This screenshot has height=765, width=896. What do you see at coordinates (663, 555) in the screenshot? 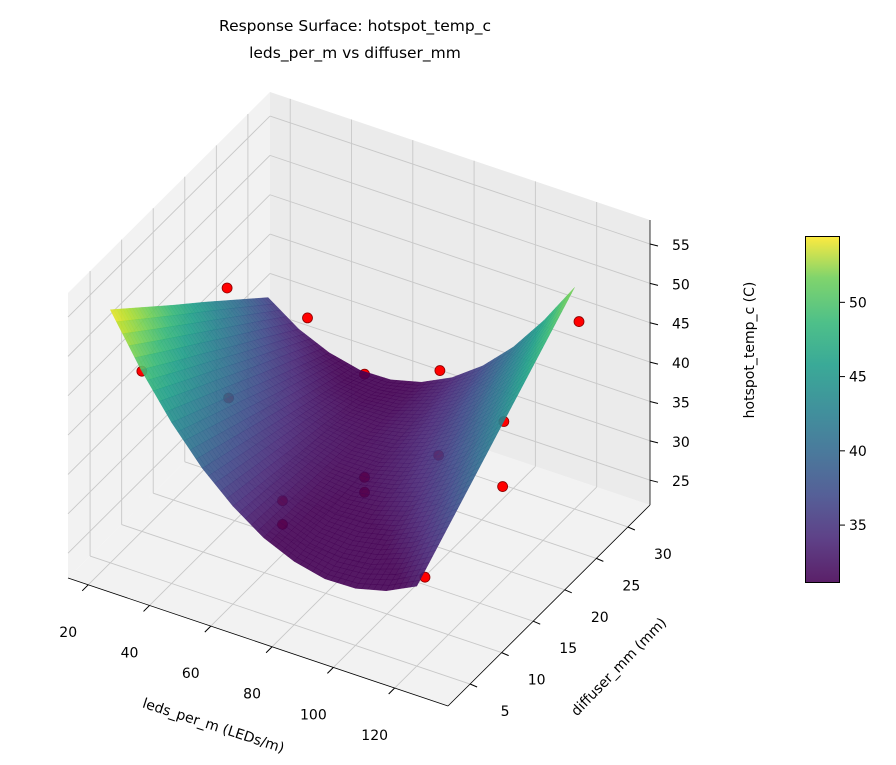
I see `y-tick-label: 30` at bounding box center [663, 555].